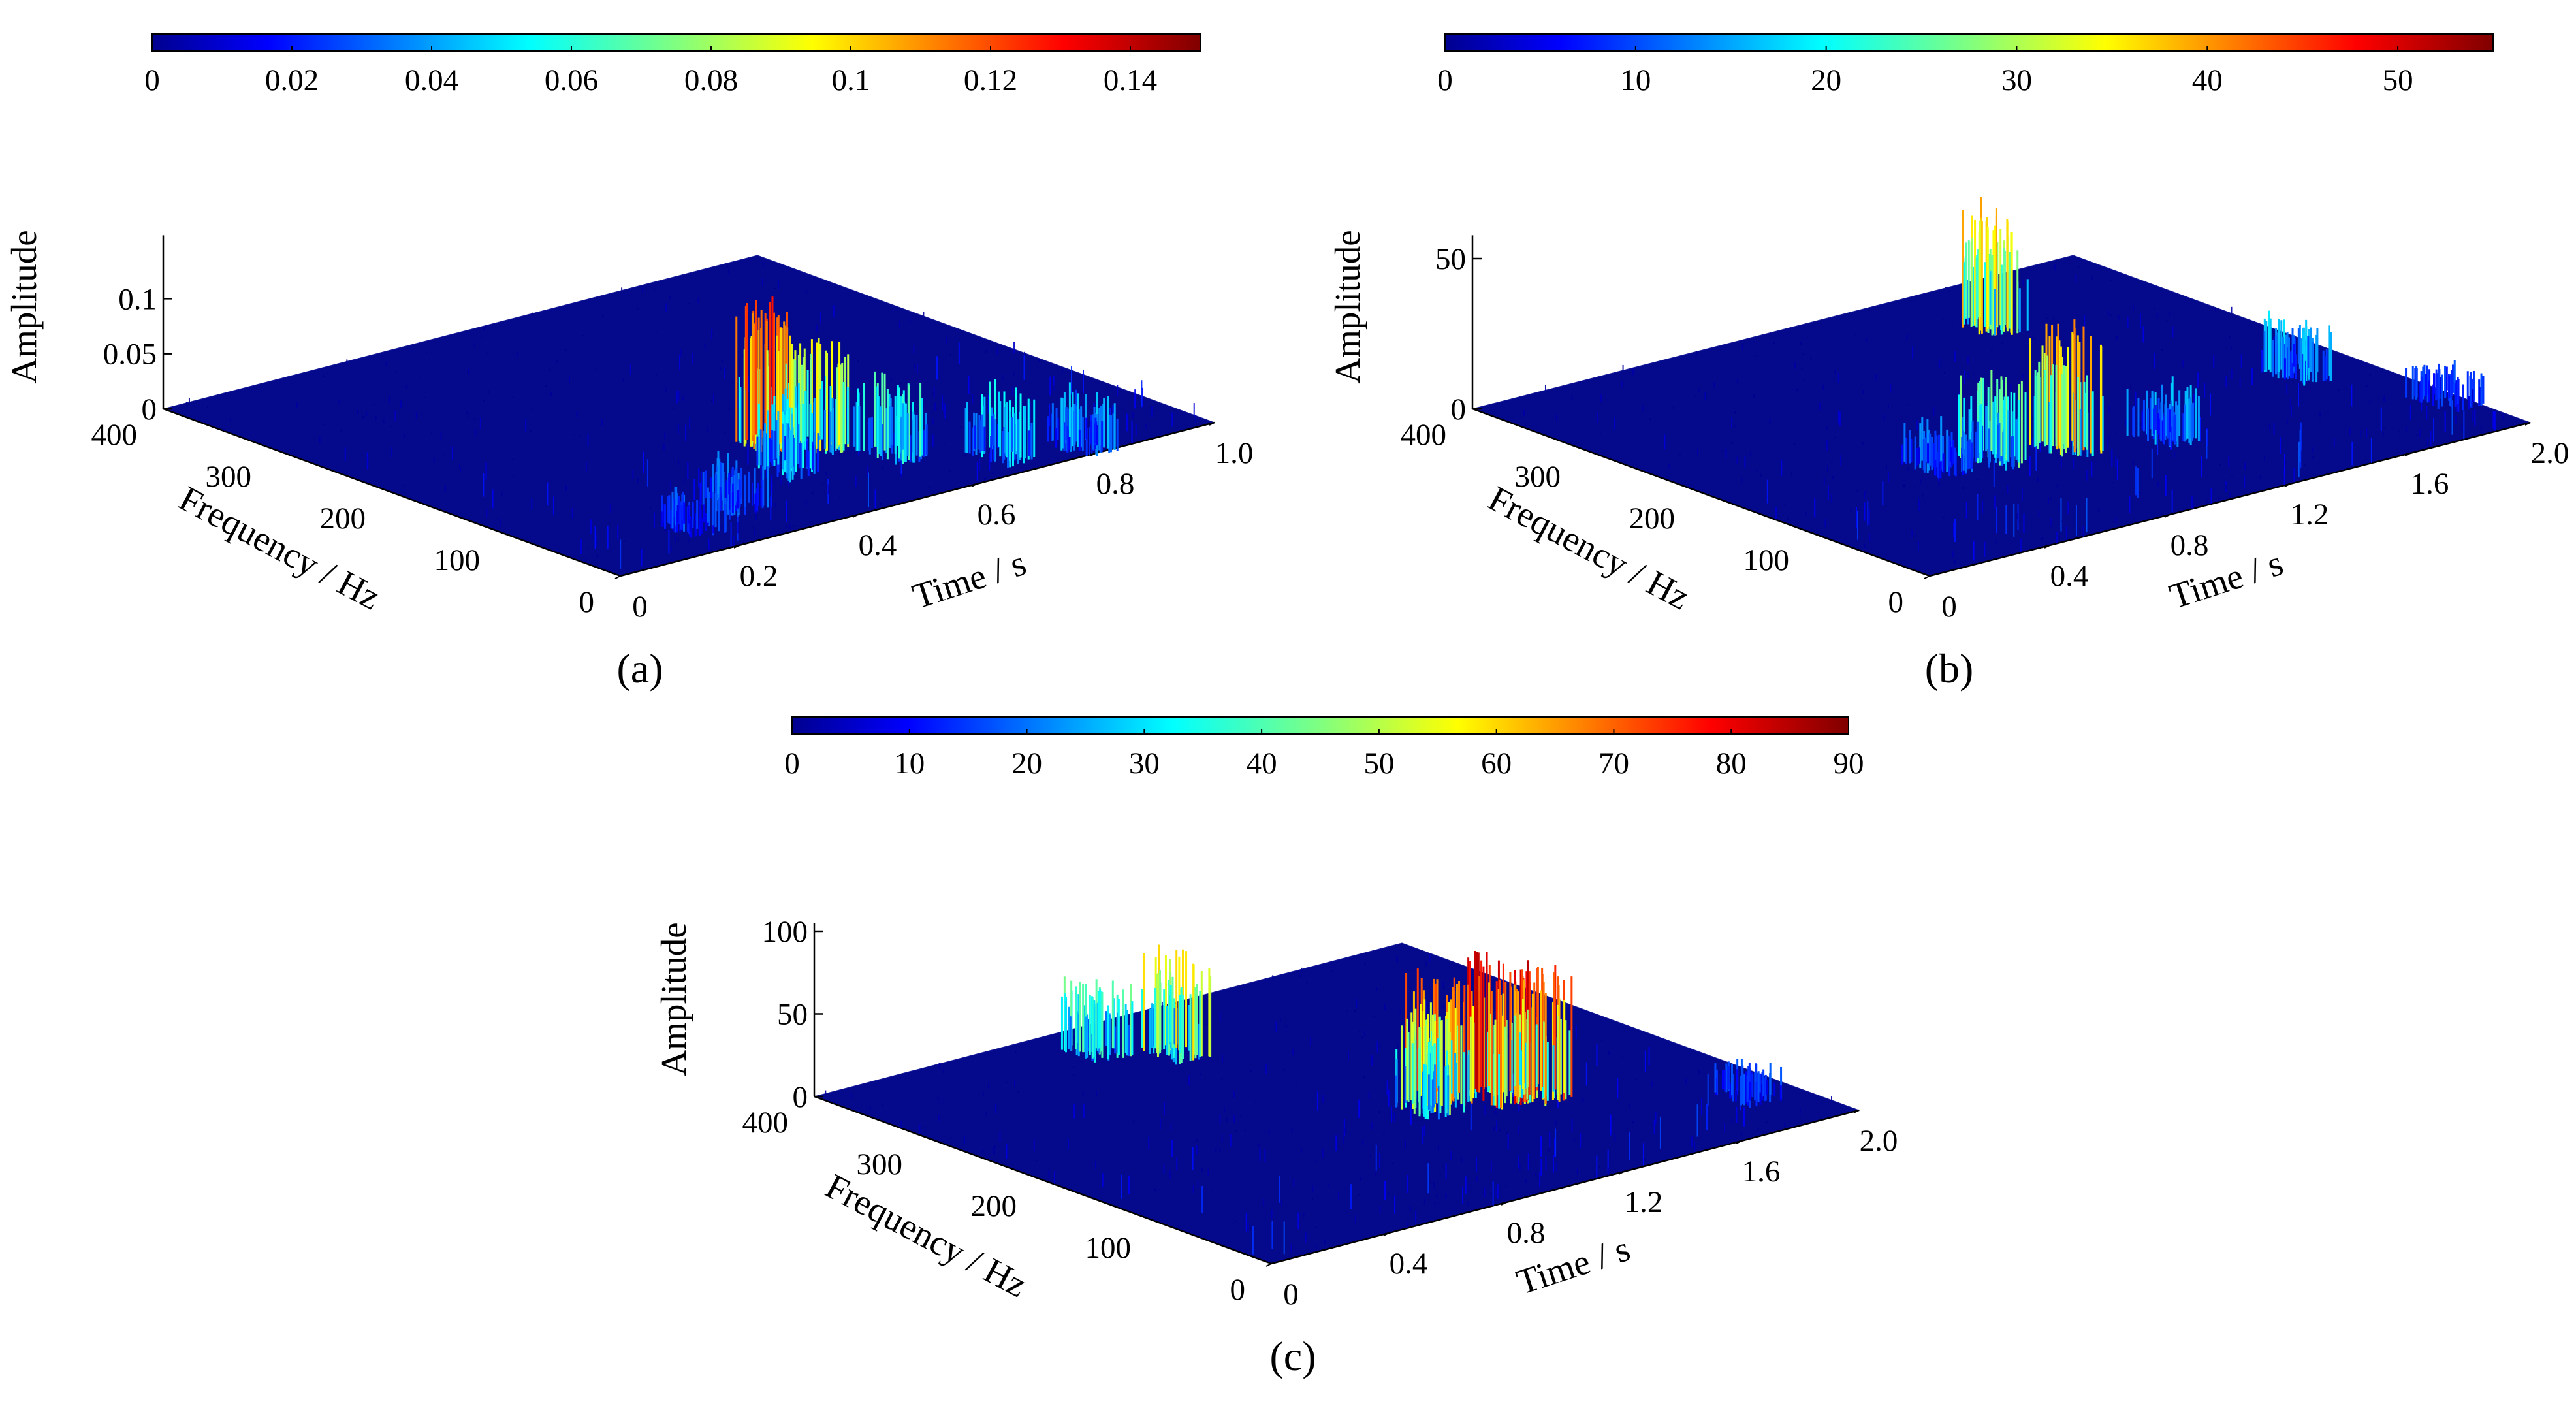 The width and height of the screenshot is (2576, 1408). I want to click on colorbar-tick-label: 0.14, so click(1131, 80).